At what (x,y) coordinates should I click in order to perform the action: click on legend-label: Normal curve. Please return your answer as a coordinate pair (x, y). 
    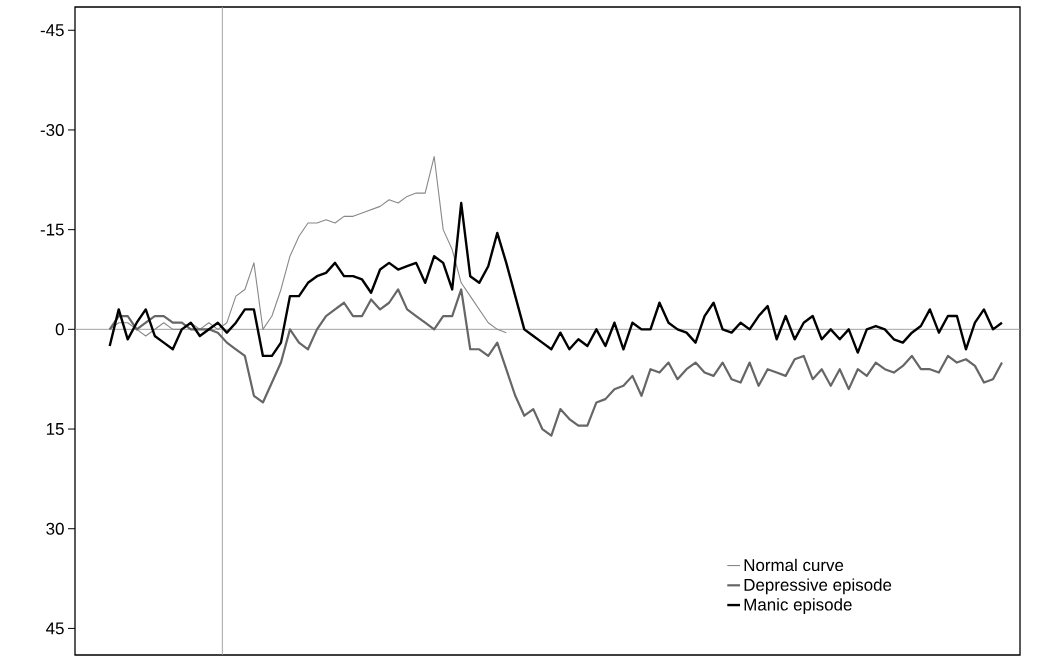
    Looking at the image, I should click on (794, 565).